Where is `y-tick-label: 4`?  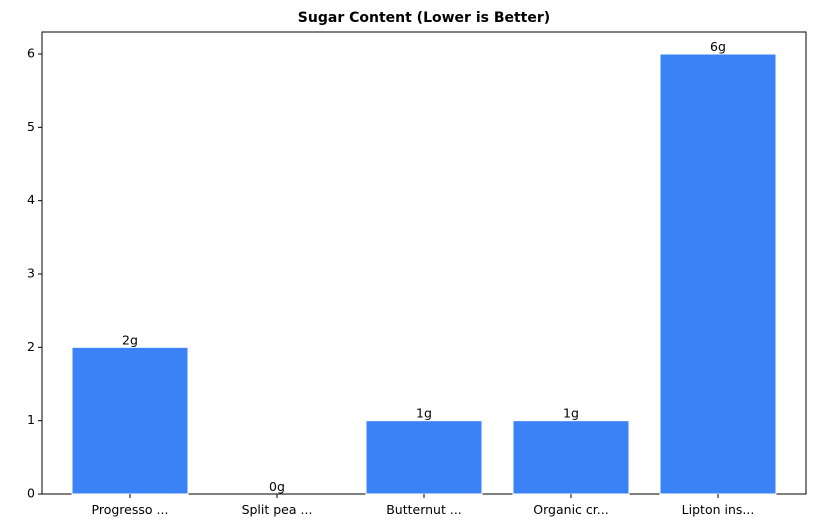
y-tick-label: 4 is located at coordinates (31, 199).